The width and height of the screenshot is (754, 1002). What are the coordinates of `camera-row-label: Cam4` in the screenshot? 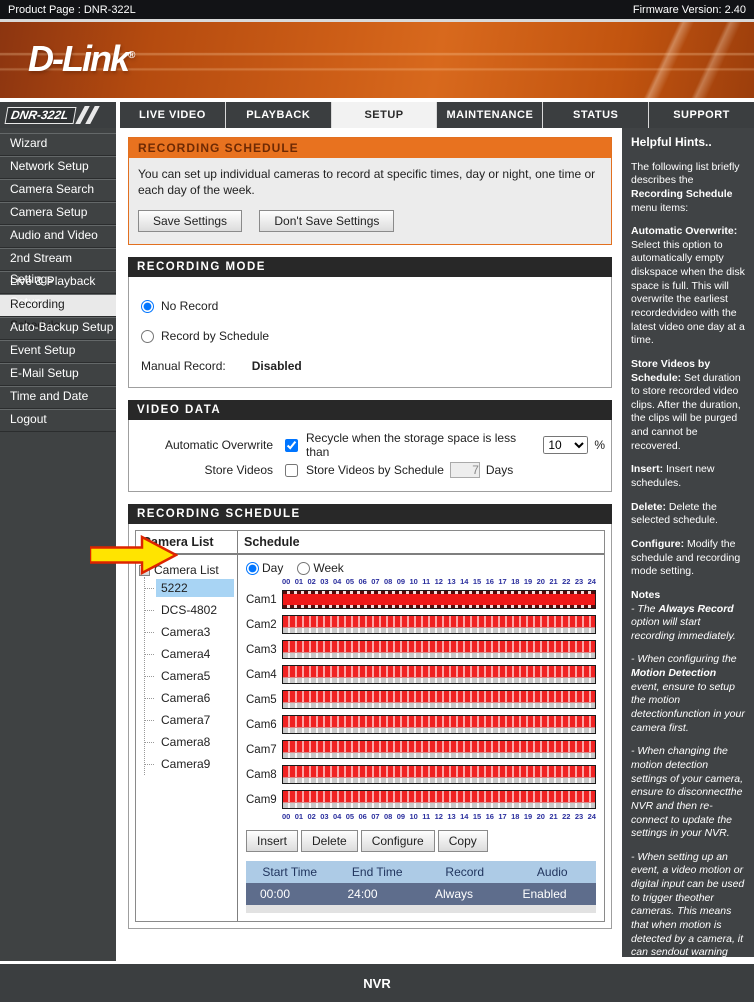 It's located at (261, 674).